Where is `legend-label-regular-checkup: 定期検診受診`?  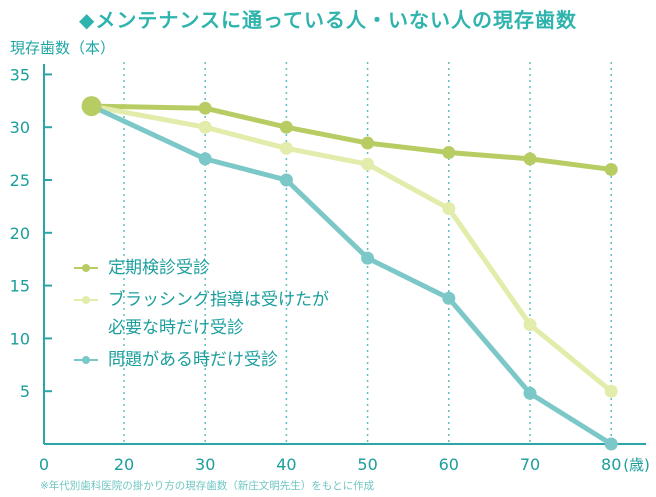 legend-label-regular-checkup: 定期検診受診 is located at coordinates (159, 268).